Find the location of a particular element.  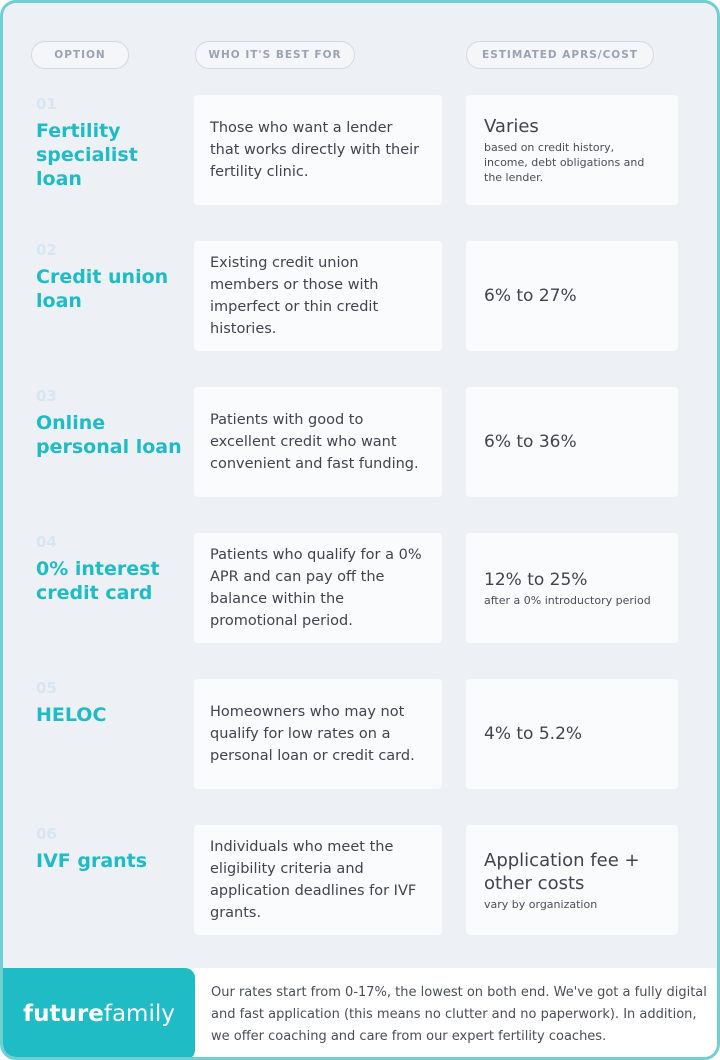

cost-main: 6% to 36% is located at coordinates (530, 442).